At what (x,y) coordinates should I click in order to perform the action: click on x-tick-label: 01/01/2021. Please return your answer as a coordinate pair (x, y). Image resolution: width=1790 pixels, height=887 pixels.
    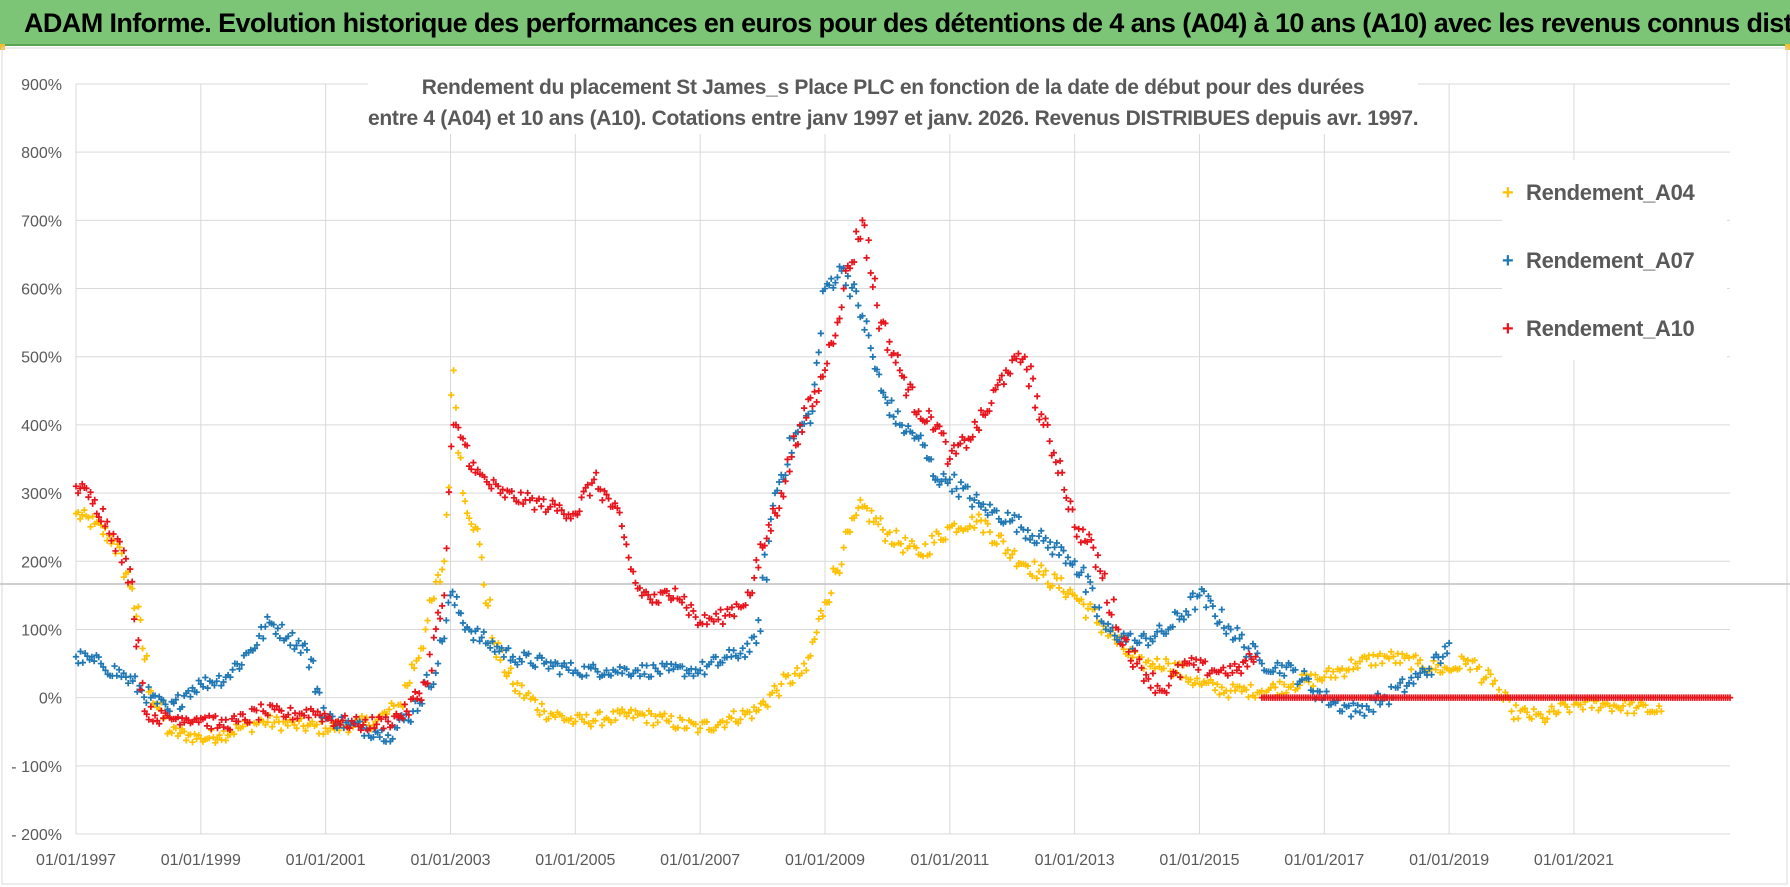
    Looking at the image, I should click on (1574, 860).